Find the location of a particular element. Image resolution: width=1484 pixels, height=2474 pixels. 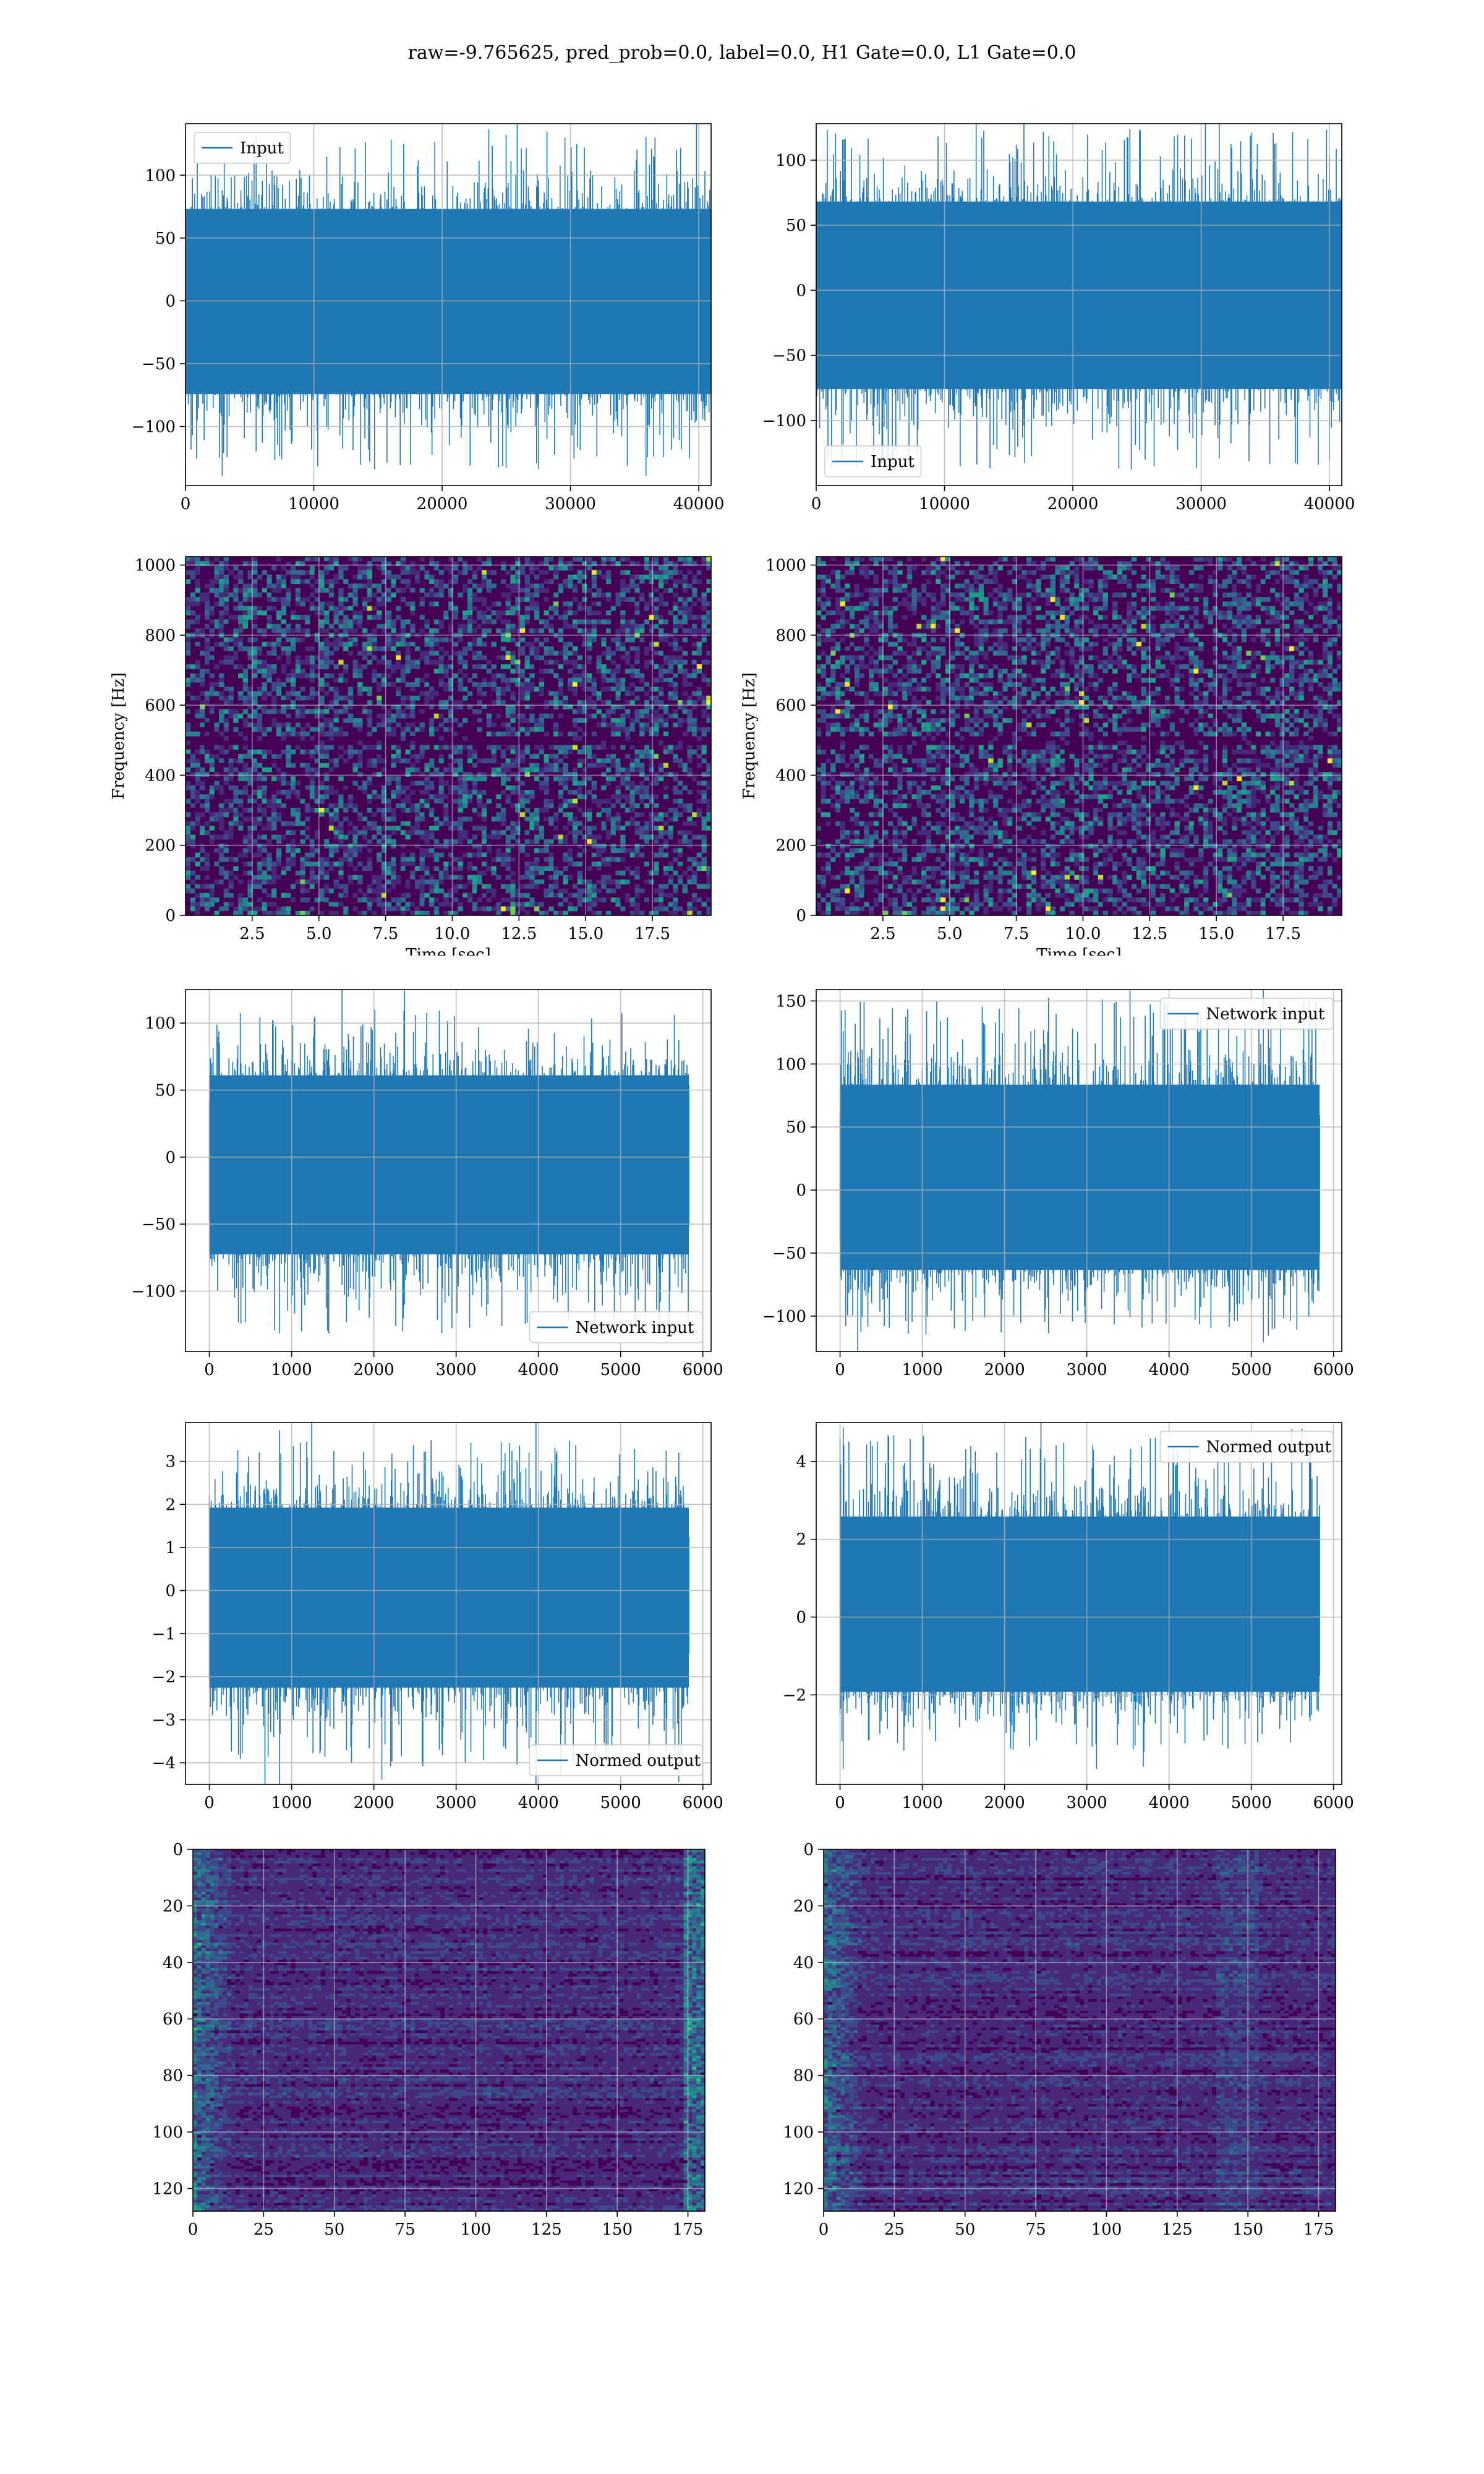

x-tick-label: 40000 is located at coordinates (698, 504).